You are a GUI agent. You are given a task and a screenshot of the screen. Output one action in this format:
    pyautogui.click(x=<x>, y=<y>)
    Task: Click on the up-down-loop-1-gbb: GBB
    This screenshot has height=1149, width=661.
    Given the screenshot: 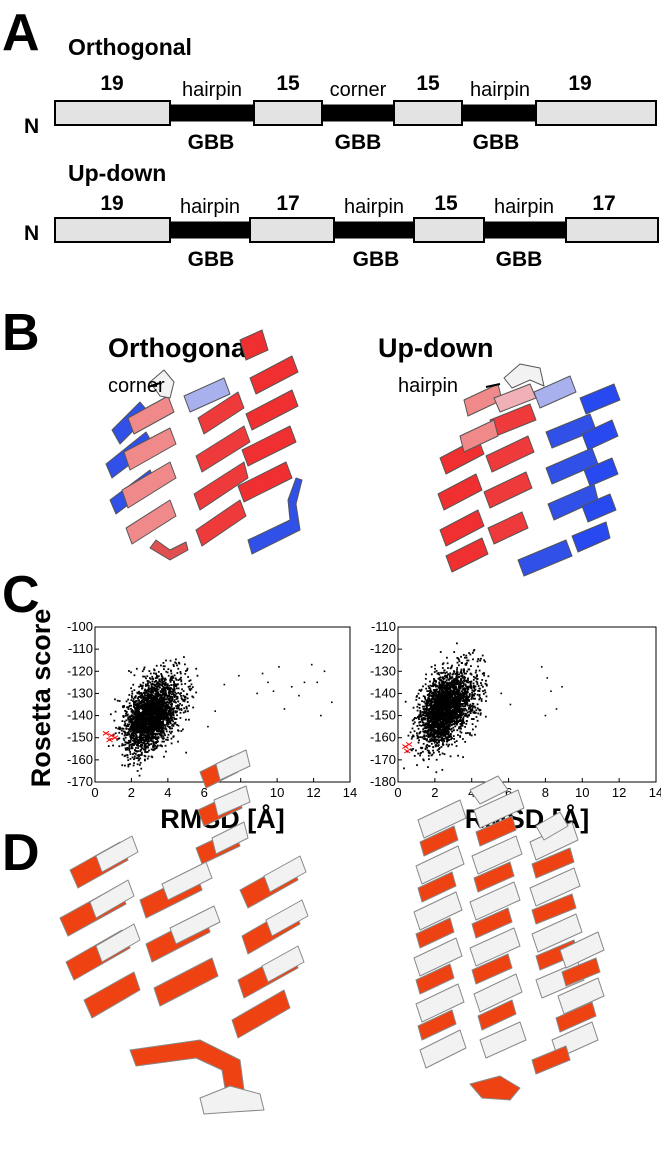 What is the action you would take?
    pyautogui.click(x=211, y=259)
    